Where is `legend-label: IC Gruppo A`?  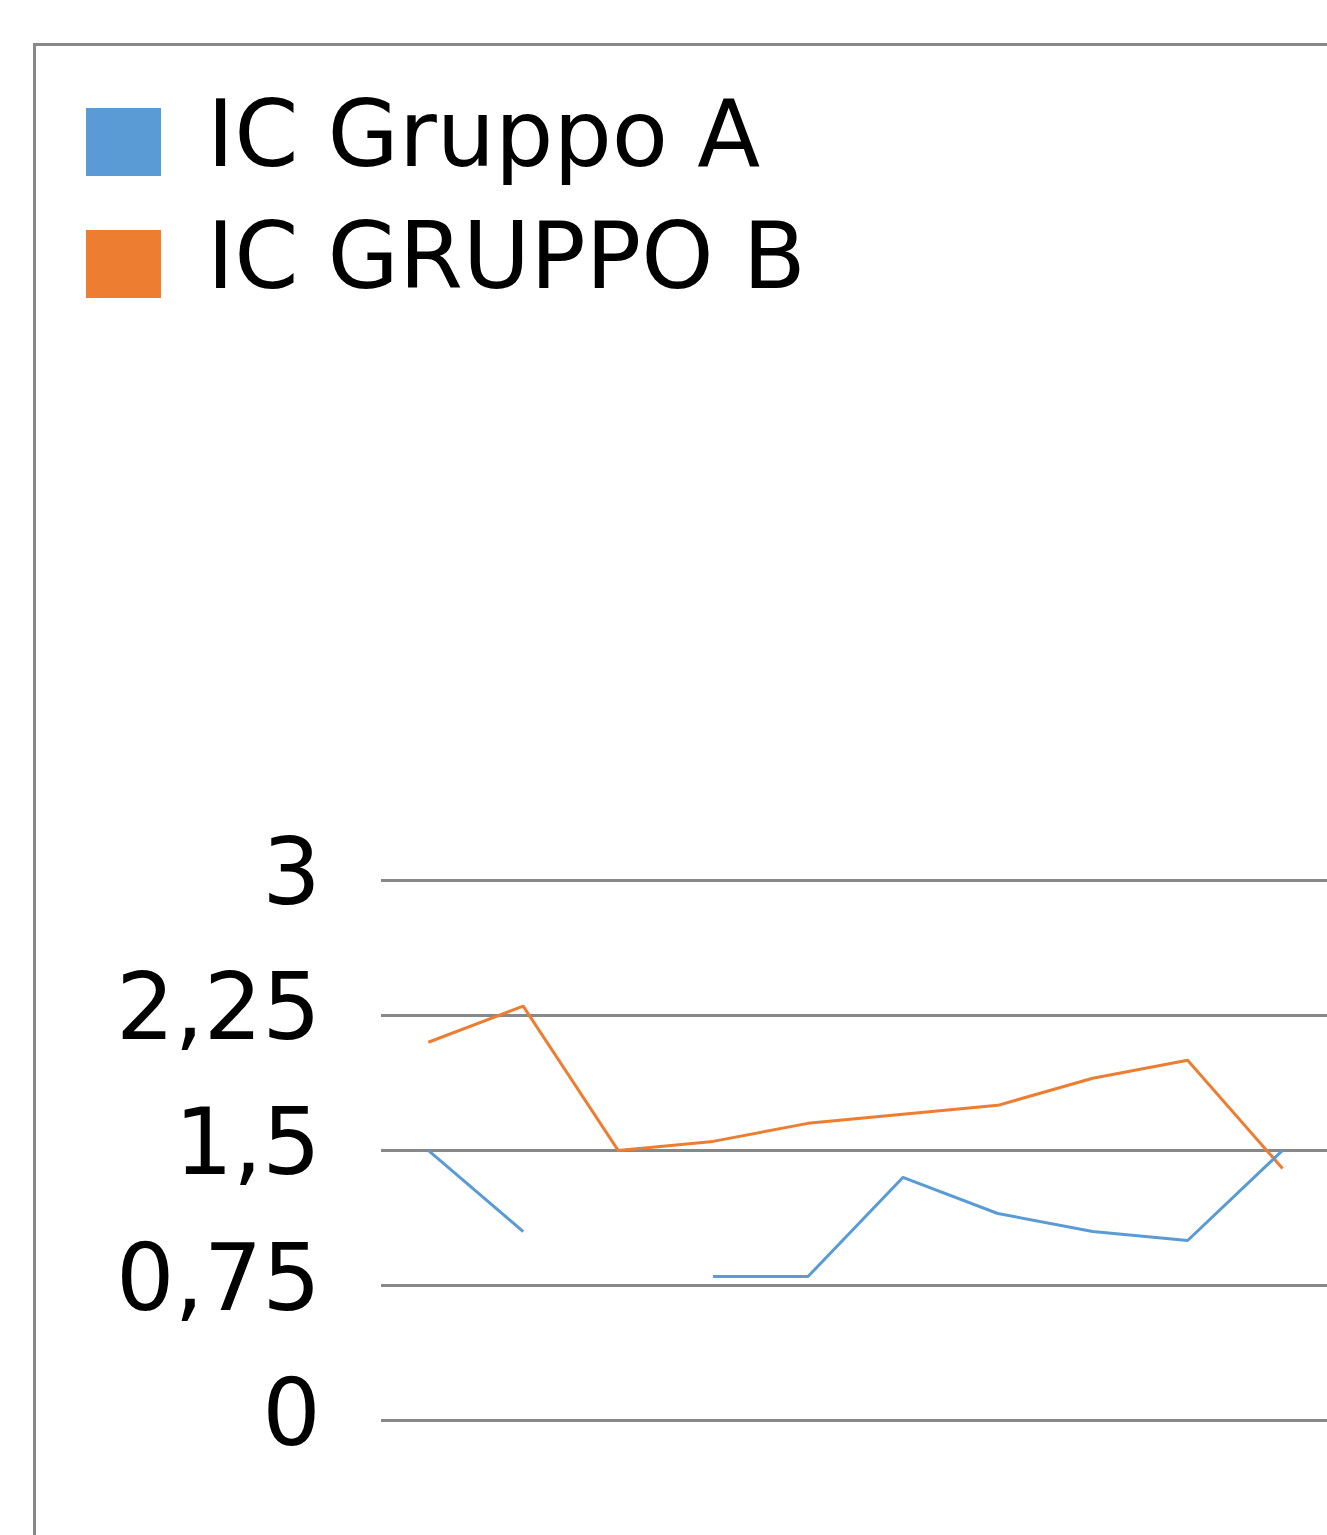
legend-label: IC Gruppo A is located at coordinates (484, 134).